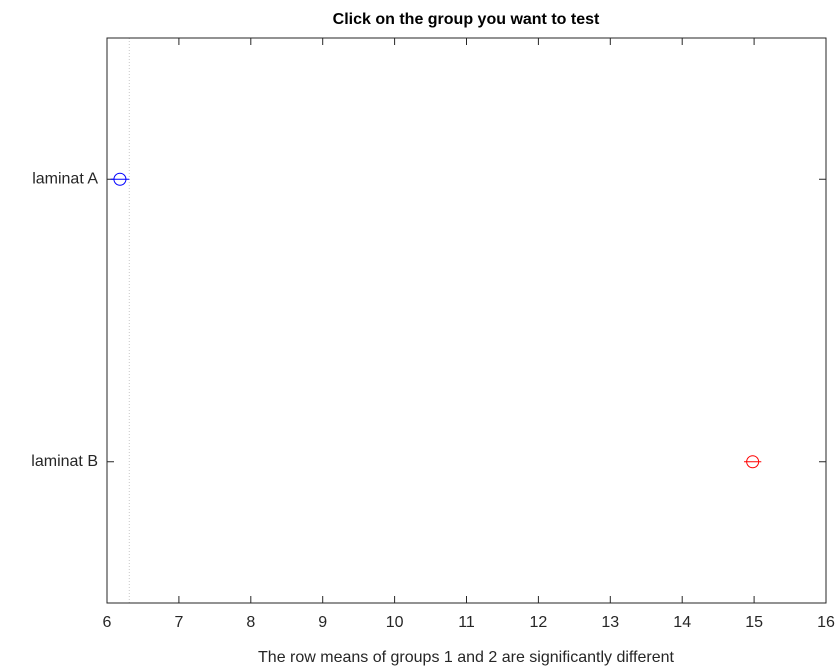  I want to click on x-tick-label: 10, so click(395, 622).